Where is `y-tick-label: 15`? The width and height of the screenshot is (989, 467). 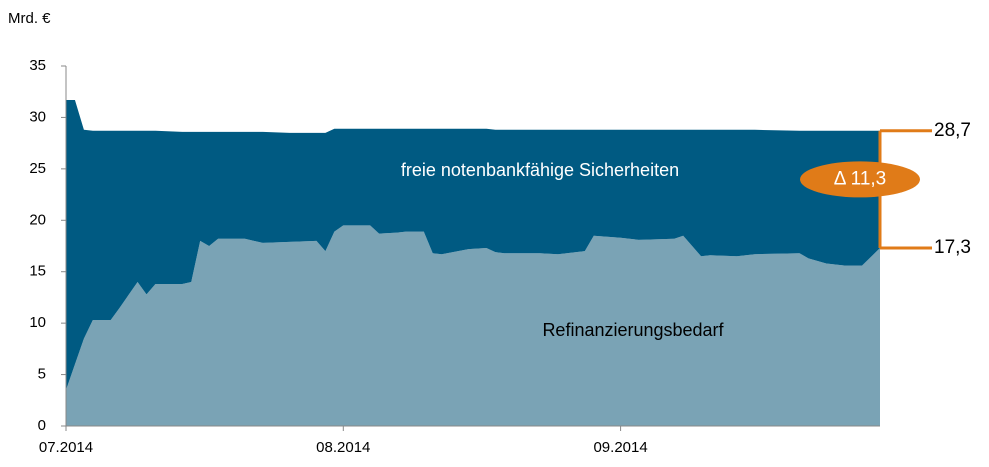 y-tick-label: 15 is located at coordinates (37, 271).